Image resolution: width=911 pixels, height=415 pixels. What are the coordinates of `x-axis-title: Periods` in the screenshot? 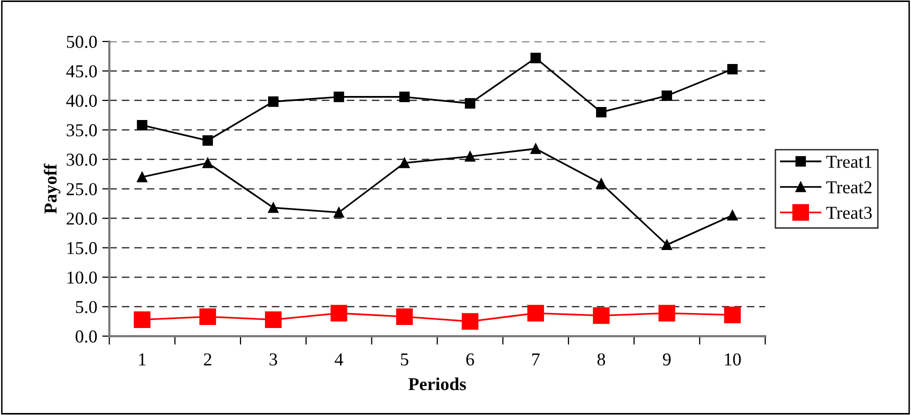 It's located at (437, 384).